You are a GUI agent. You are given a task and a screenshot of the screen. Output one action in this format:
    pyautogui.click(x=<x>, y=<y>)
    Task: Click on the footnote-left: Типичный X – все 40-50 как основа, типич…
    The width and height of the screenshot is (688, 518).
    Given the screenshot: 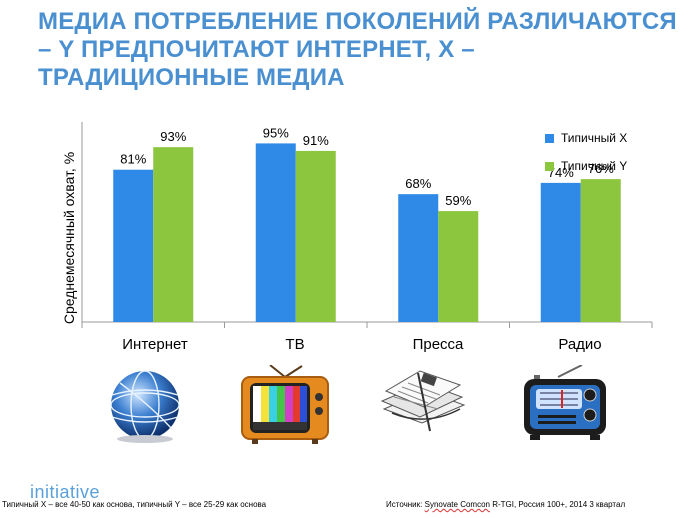 What is the action you would take?
    pyautogui.click(x=134, y=504)
    